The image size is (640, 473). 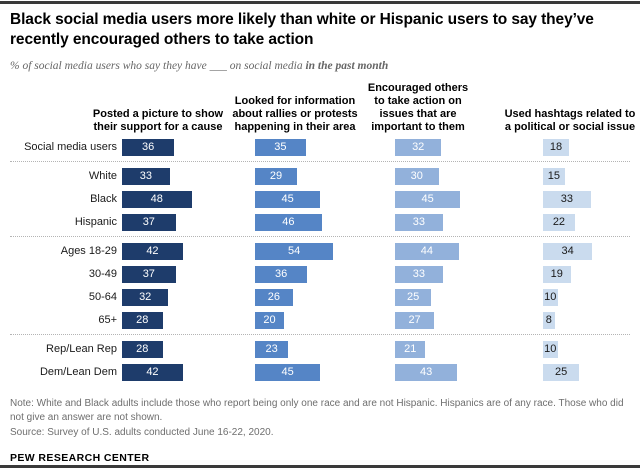 I want to click on bar: 42, so click(x=152, y=251).